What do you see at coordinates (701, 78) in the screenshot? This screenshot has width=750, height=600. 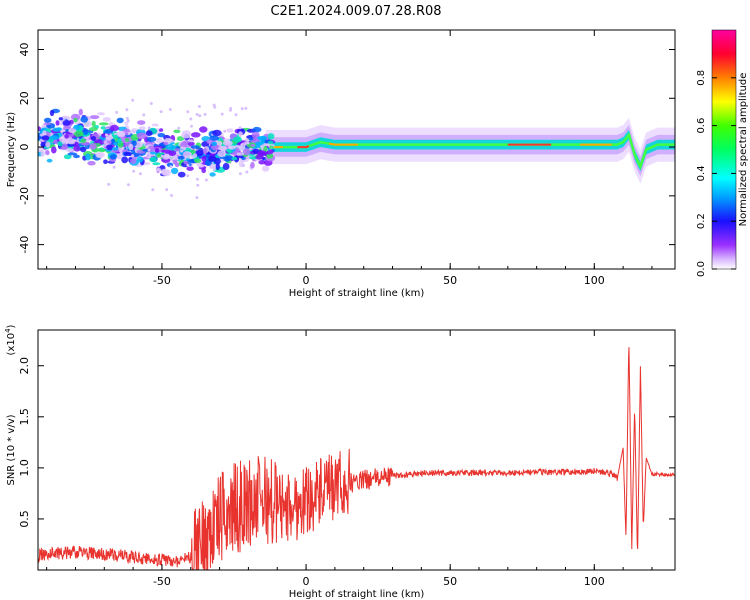 I see `colorbar-tick-label-4: 0.8` at bounding box center [701, 78].